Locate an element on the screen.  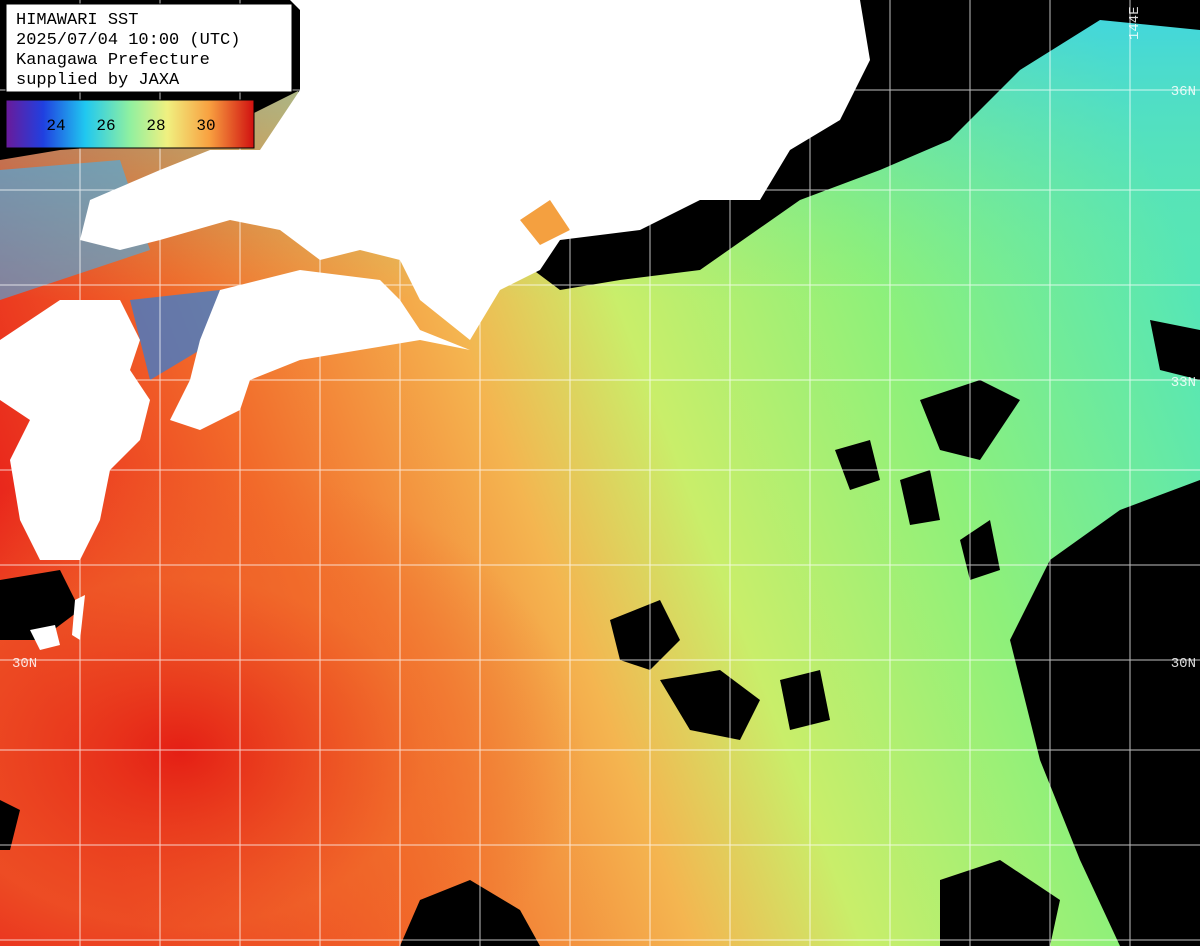
longitude-label: 135E is located at coordinates (493, 23).